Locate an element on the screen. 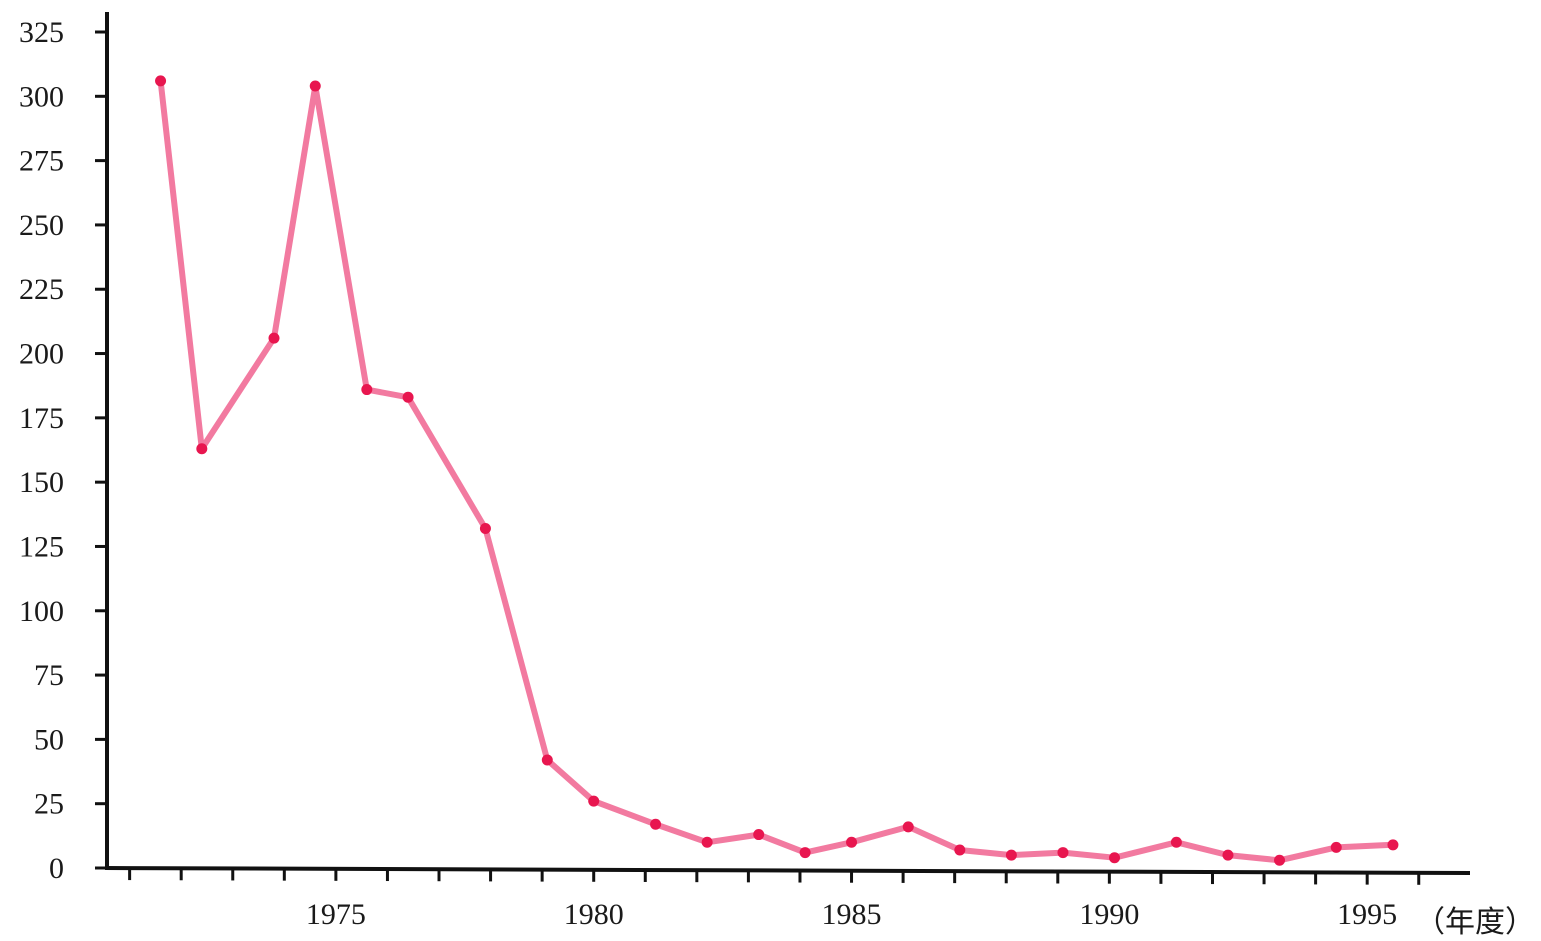  x-tick-label: 1985 is located at coordinates (852, 914).